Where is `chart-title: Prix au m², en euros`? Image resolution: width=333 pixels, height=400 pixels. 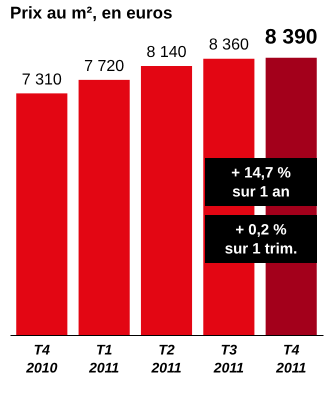
chart-title: Prix au m², en euros is located at coordinates (91, 13).